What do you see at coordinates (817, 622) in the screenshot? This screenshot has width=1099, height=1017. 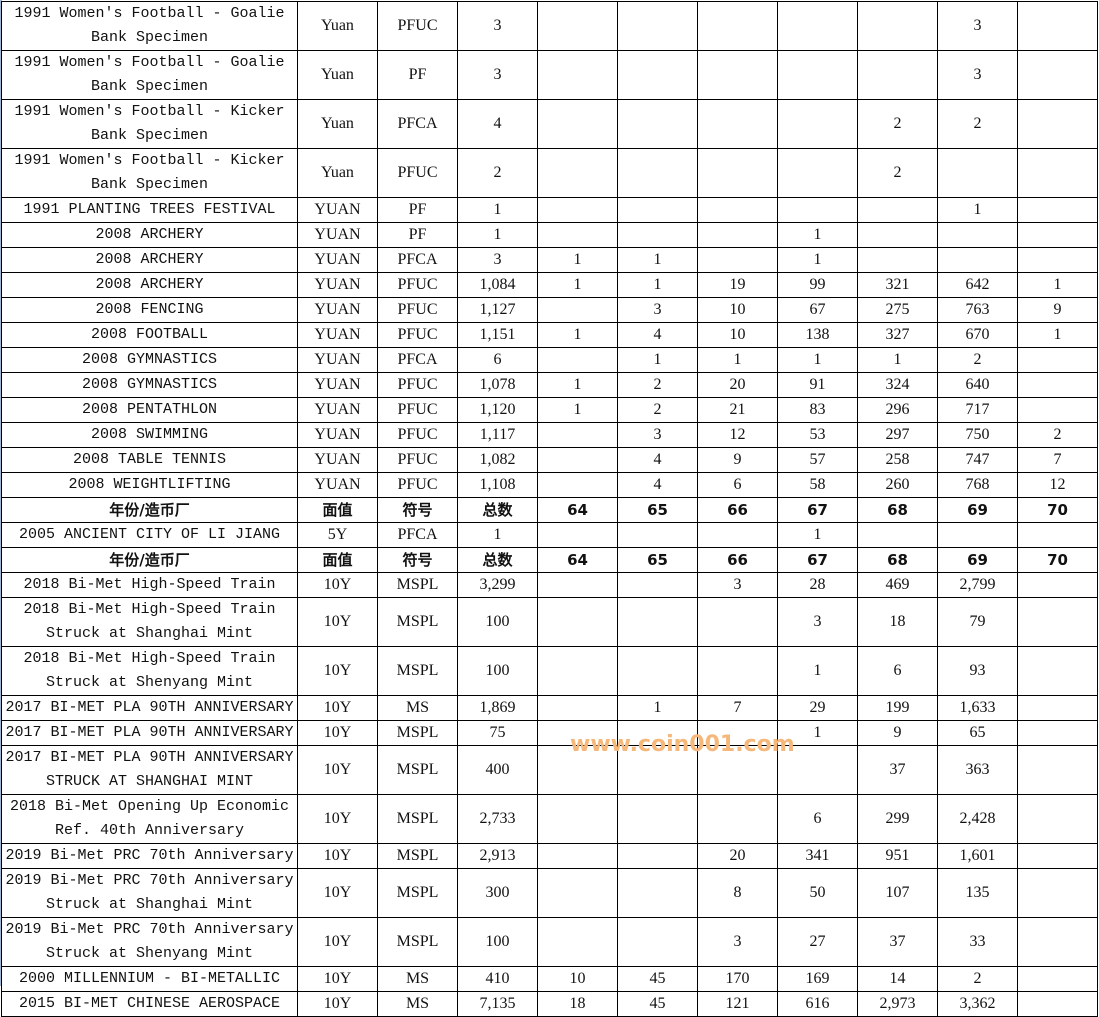 I see `cell-grade-67: 3` at bounding box center [817, 622].